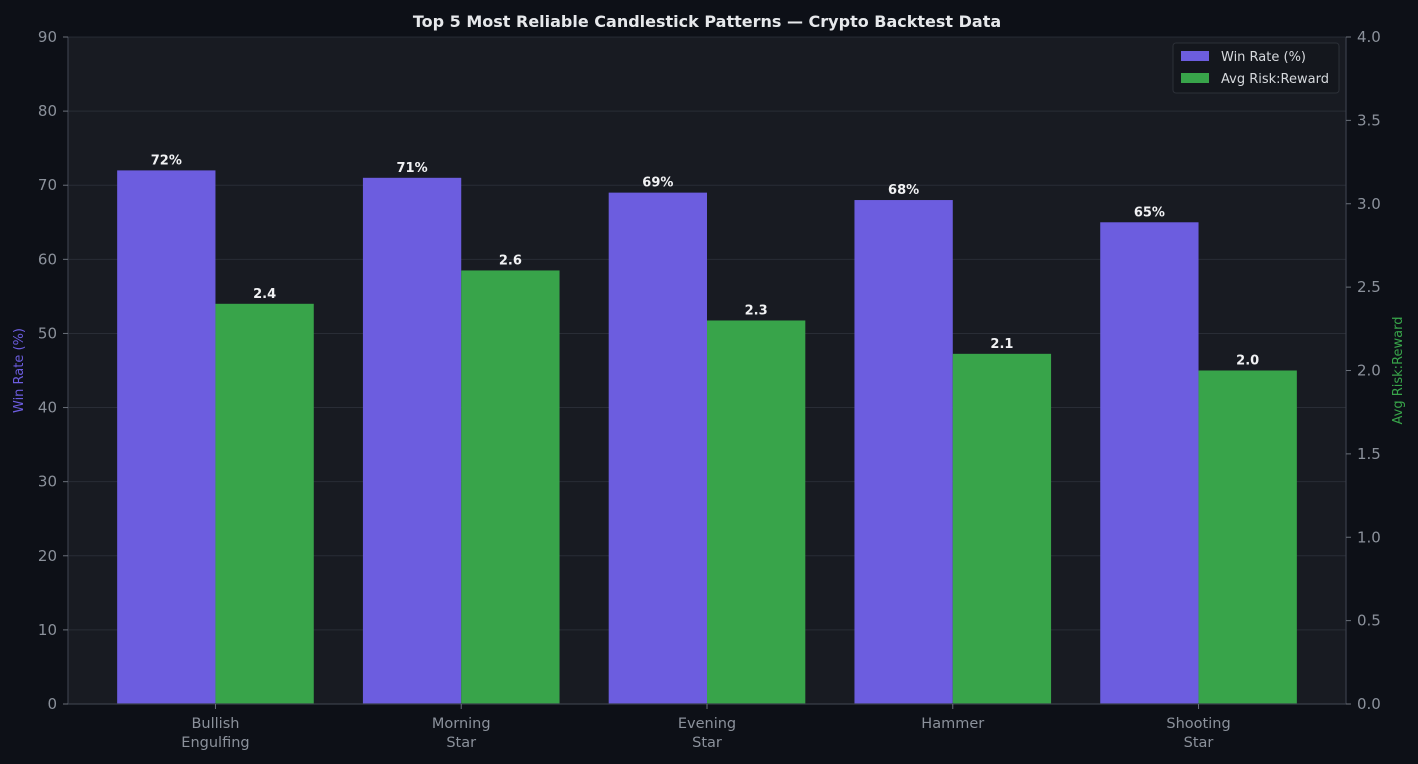 This screenshot has width=1418, height=764. Describe the element at coordinates (47, 333) in the screenshot. I see `y-left-tick-label: 50` at that location.